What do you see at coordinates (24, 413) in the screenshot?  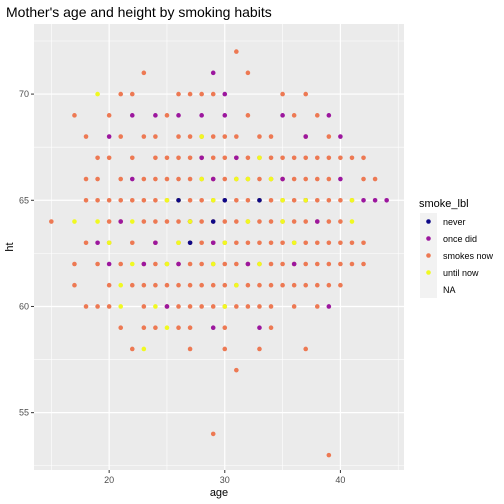 I see `y-tick-label: 55` at bounding box center [24, 413].